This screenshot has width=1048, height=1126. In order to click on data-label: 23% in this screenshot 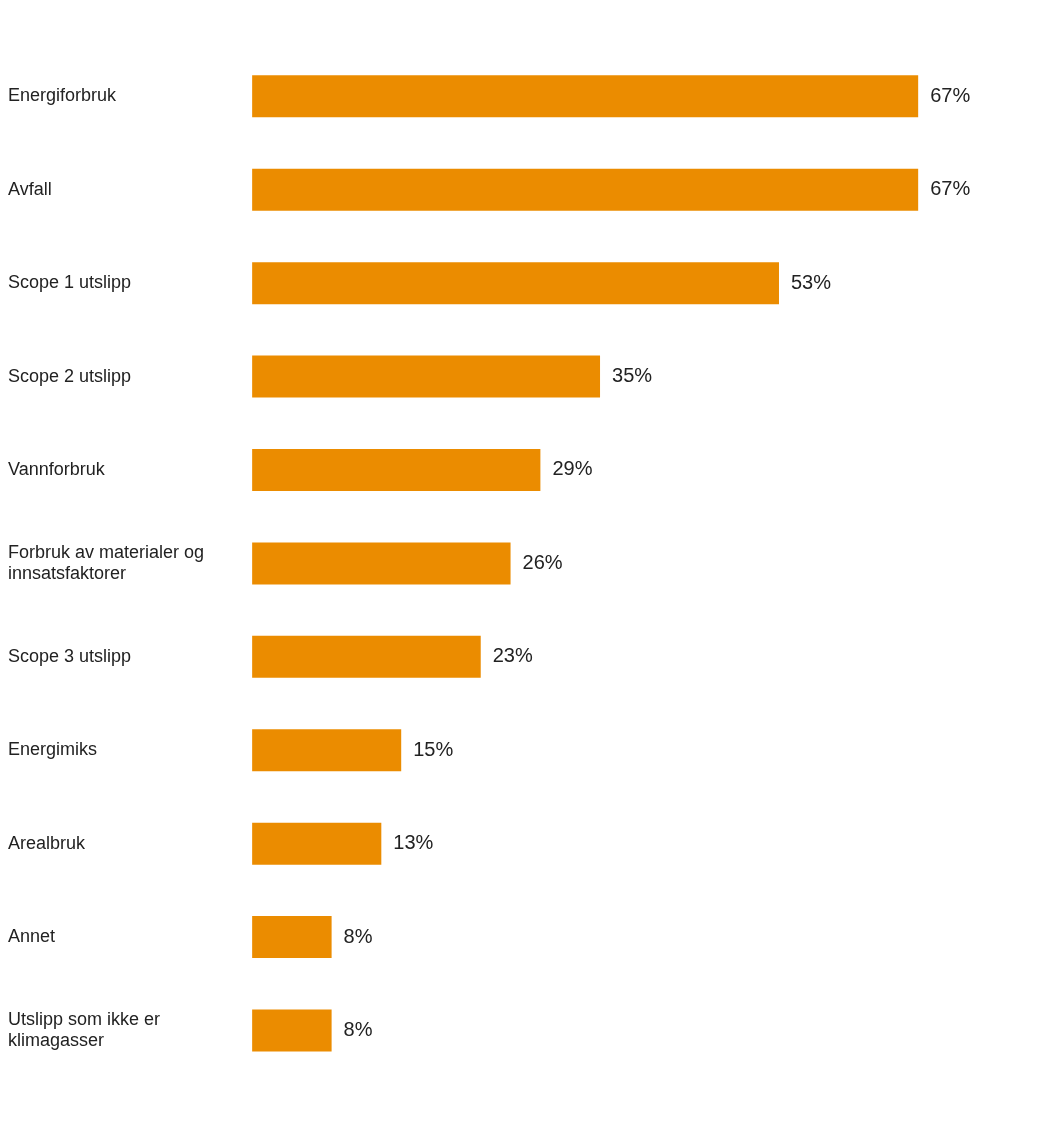, I will do `click(512, 655)`.